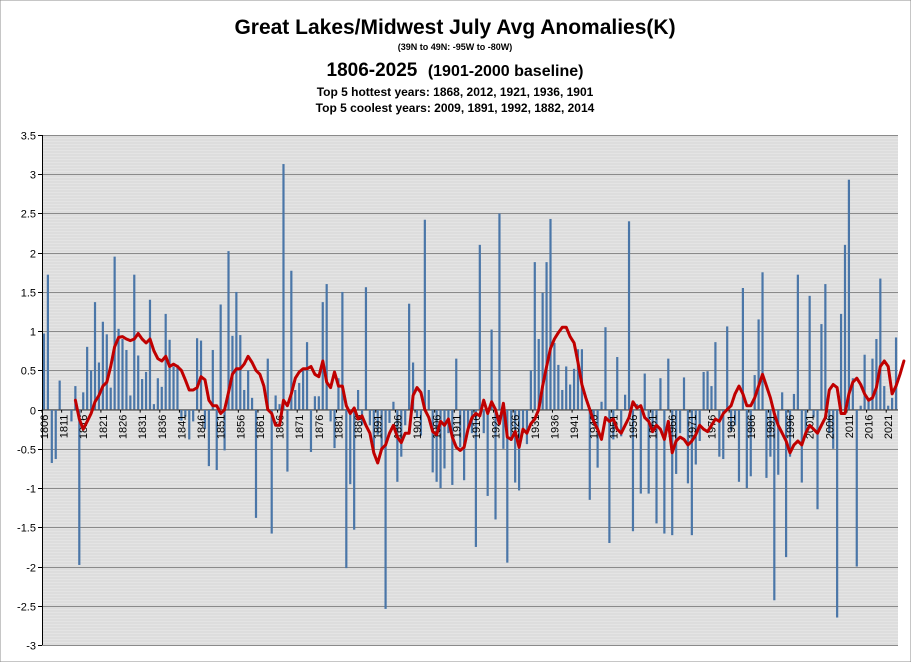  Describe the element at coordinates (754, 392) in the screenshot. I see `bar-1987` at that location.